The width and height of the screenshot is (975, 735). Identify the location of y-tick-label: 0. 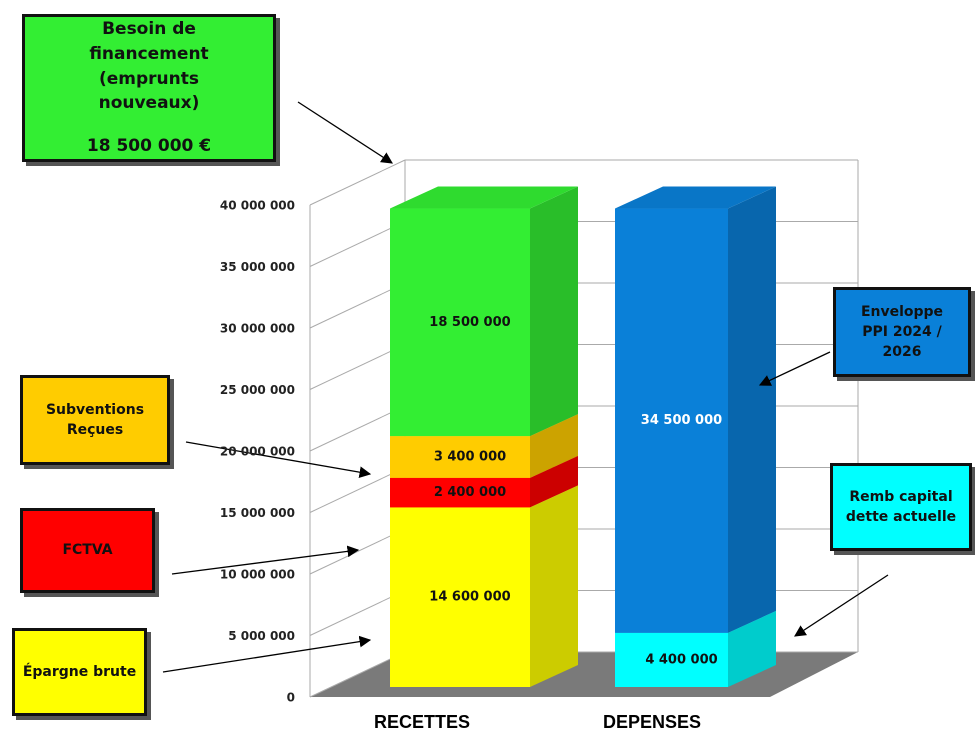
(291, 698).